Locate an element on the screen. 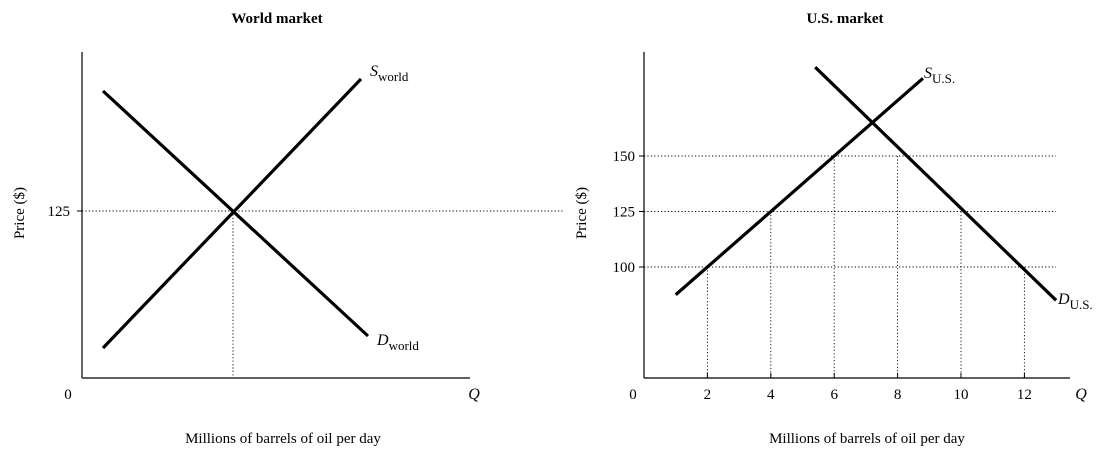 This screenshot has height=449, width=1099. world-demand-curve is located at coordinates (235, 213).